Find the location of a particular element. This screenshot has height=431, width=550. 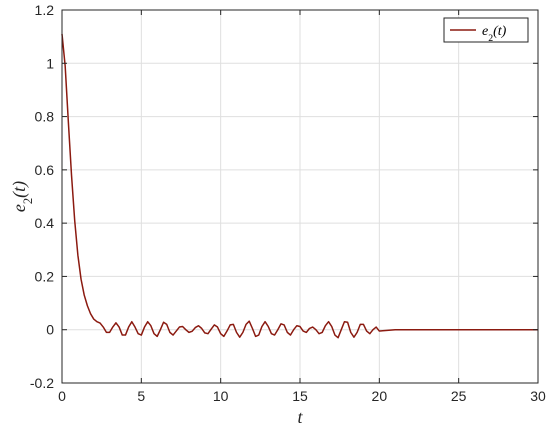

x-tick-label: 20 is located at coordinates (380, 396).